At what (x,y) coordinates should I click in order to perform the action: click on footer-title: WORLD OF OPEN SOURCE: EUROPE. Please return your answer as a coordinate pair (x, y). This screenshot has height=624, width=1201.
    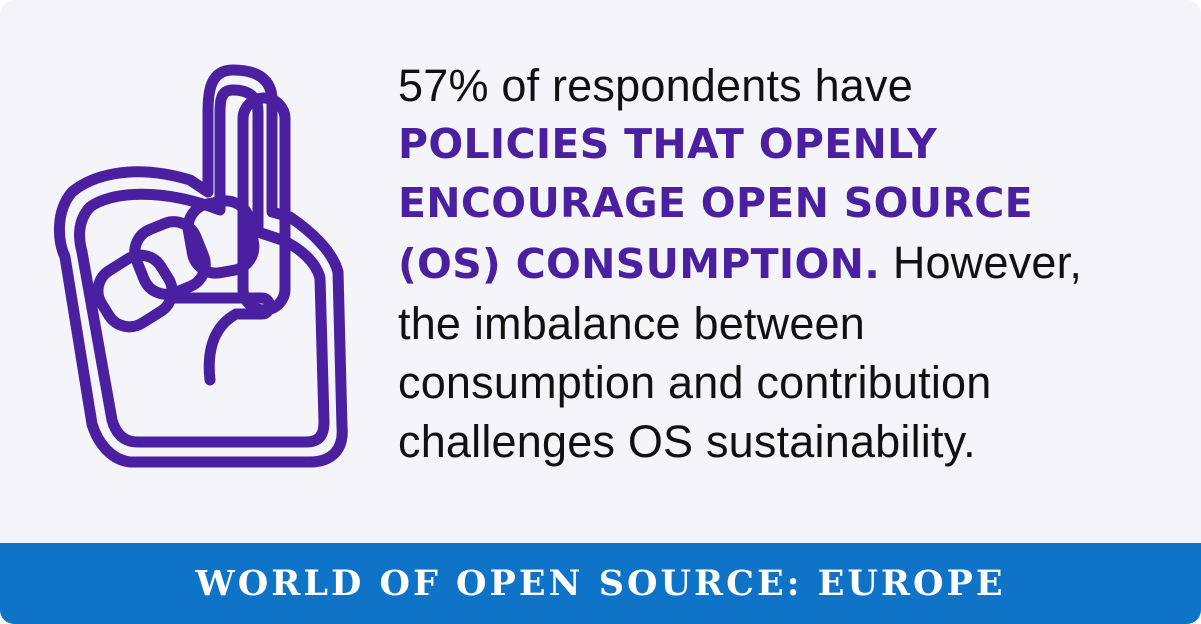
    Looking at the image, I should click on (600, 583).